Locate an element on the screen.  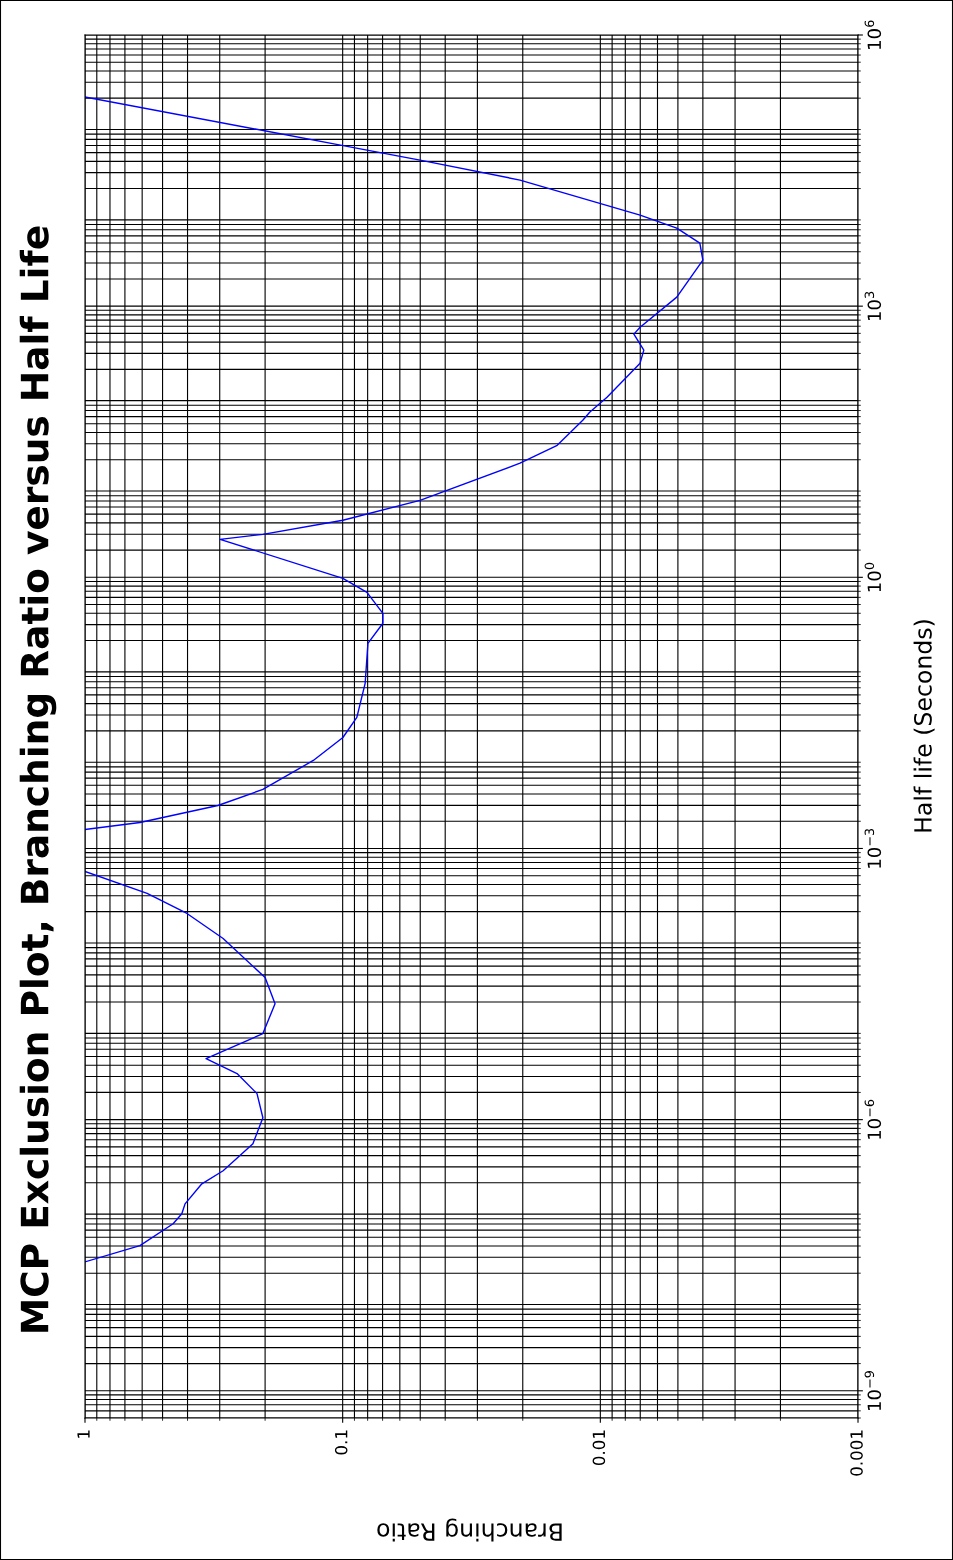
text: MCP Exclusion Plot, Branching Ratio versus Half Life is located at coordinates (38, 779).